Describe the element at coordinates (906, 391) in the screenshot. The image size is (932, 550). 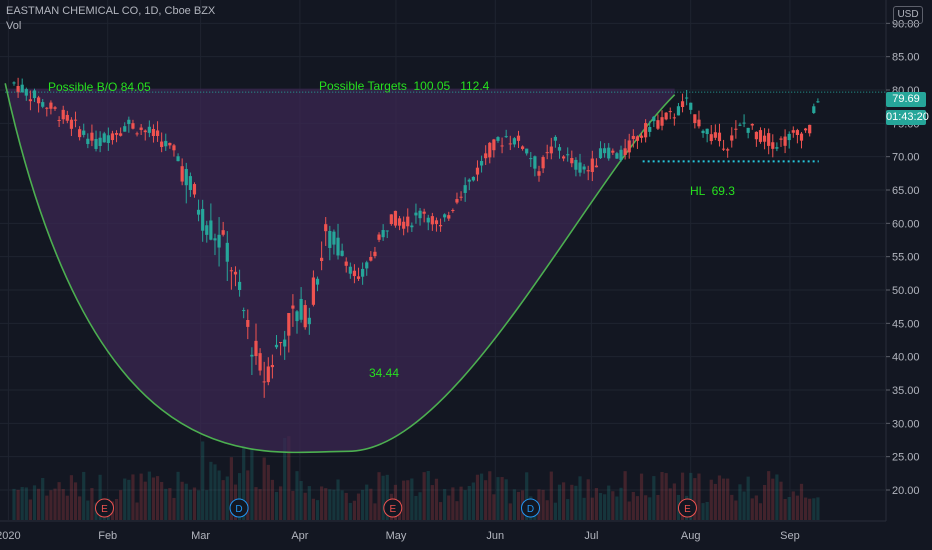
I see `y-tick-label: 35.00` at that location.